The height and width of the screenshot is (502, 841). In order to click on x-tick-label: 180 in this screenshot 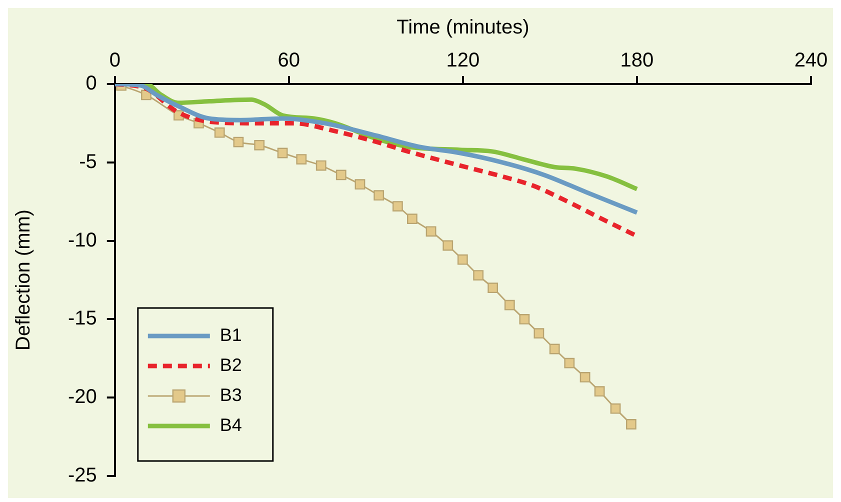, I will do `click(637, 61)`.